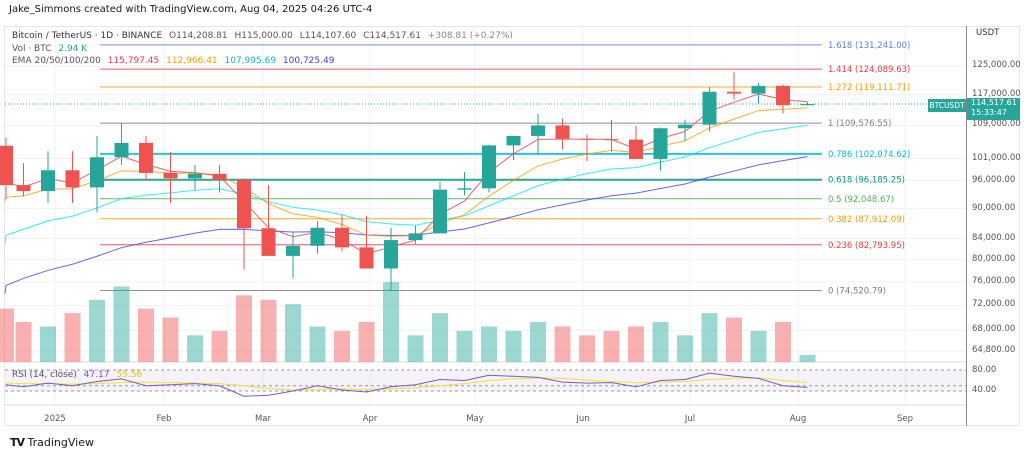 Image resolution: width=1024 pixels, height=454 pixels. What do you see at coordinates (470, 36) in the screenshot?
I see `change-value: +308.81 (+0.27%)` at bounding box center [470, 36].